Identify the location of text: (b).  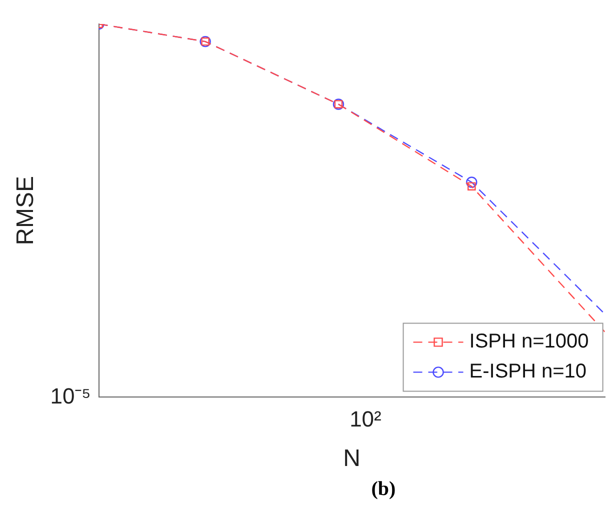
(383, 489).